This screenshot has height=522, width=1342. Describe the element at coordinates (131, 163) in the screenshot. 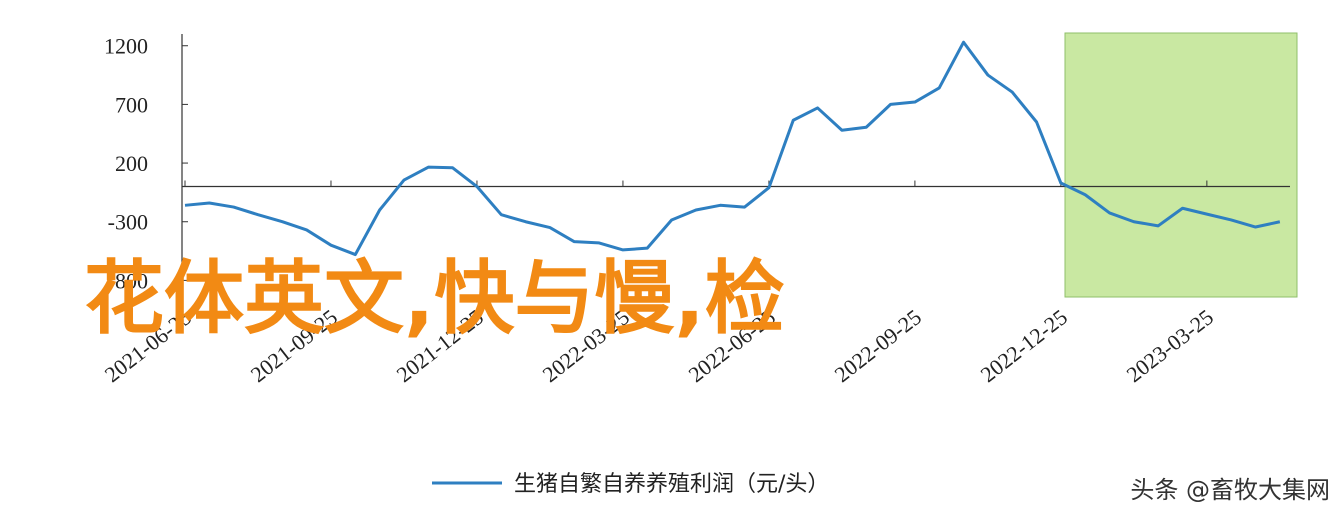

I see `y-tick-label: 200` at that location.